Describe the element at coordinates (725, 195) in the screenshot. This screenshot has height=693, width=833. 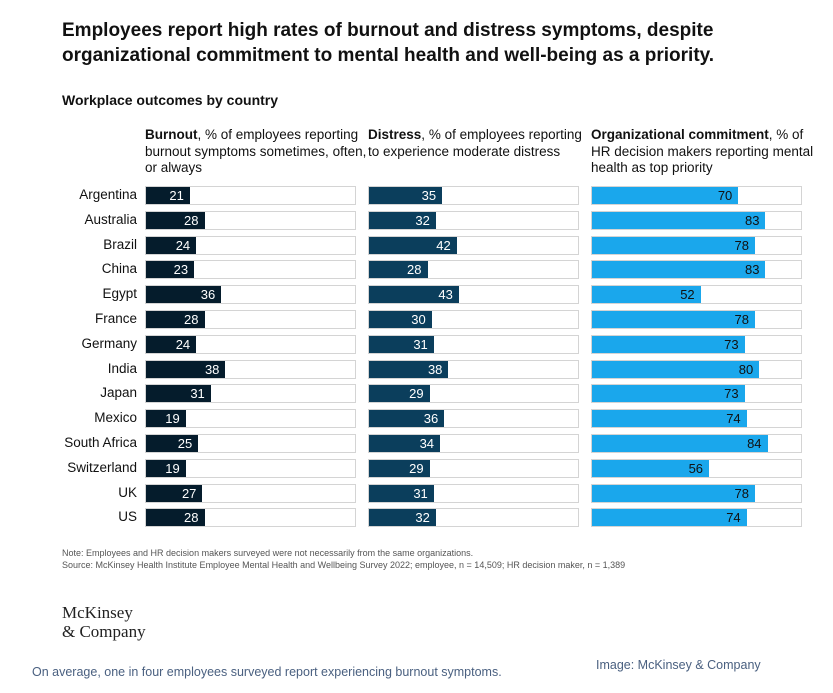
I see `bar-value-label: 70` at that location.